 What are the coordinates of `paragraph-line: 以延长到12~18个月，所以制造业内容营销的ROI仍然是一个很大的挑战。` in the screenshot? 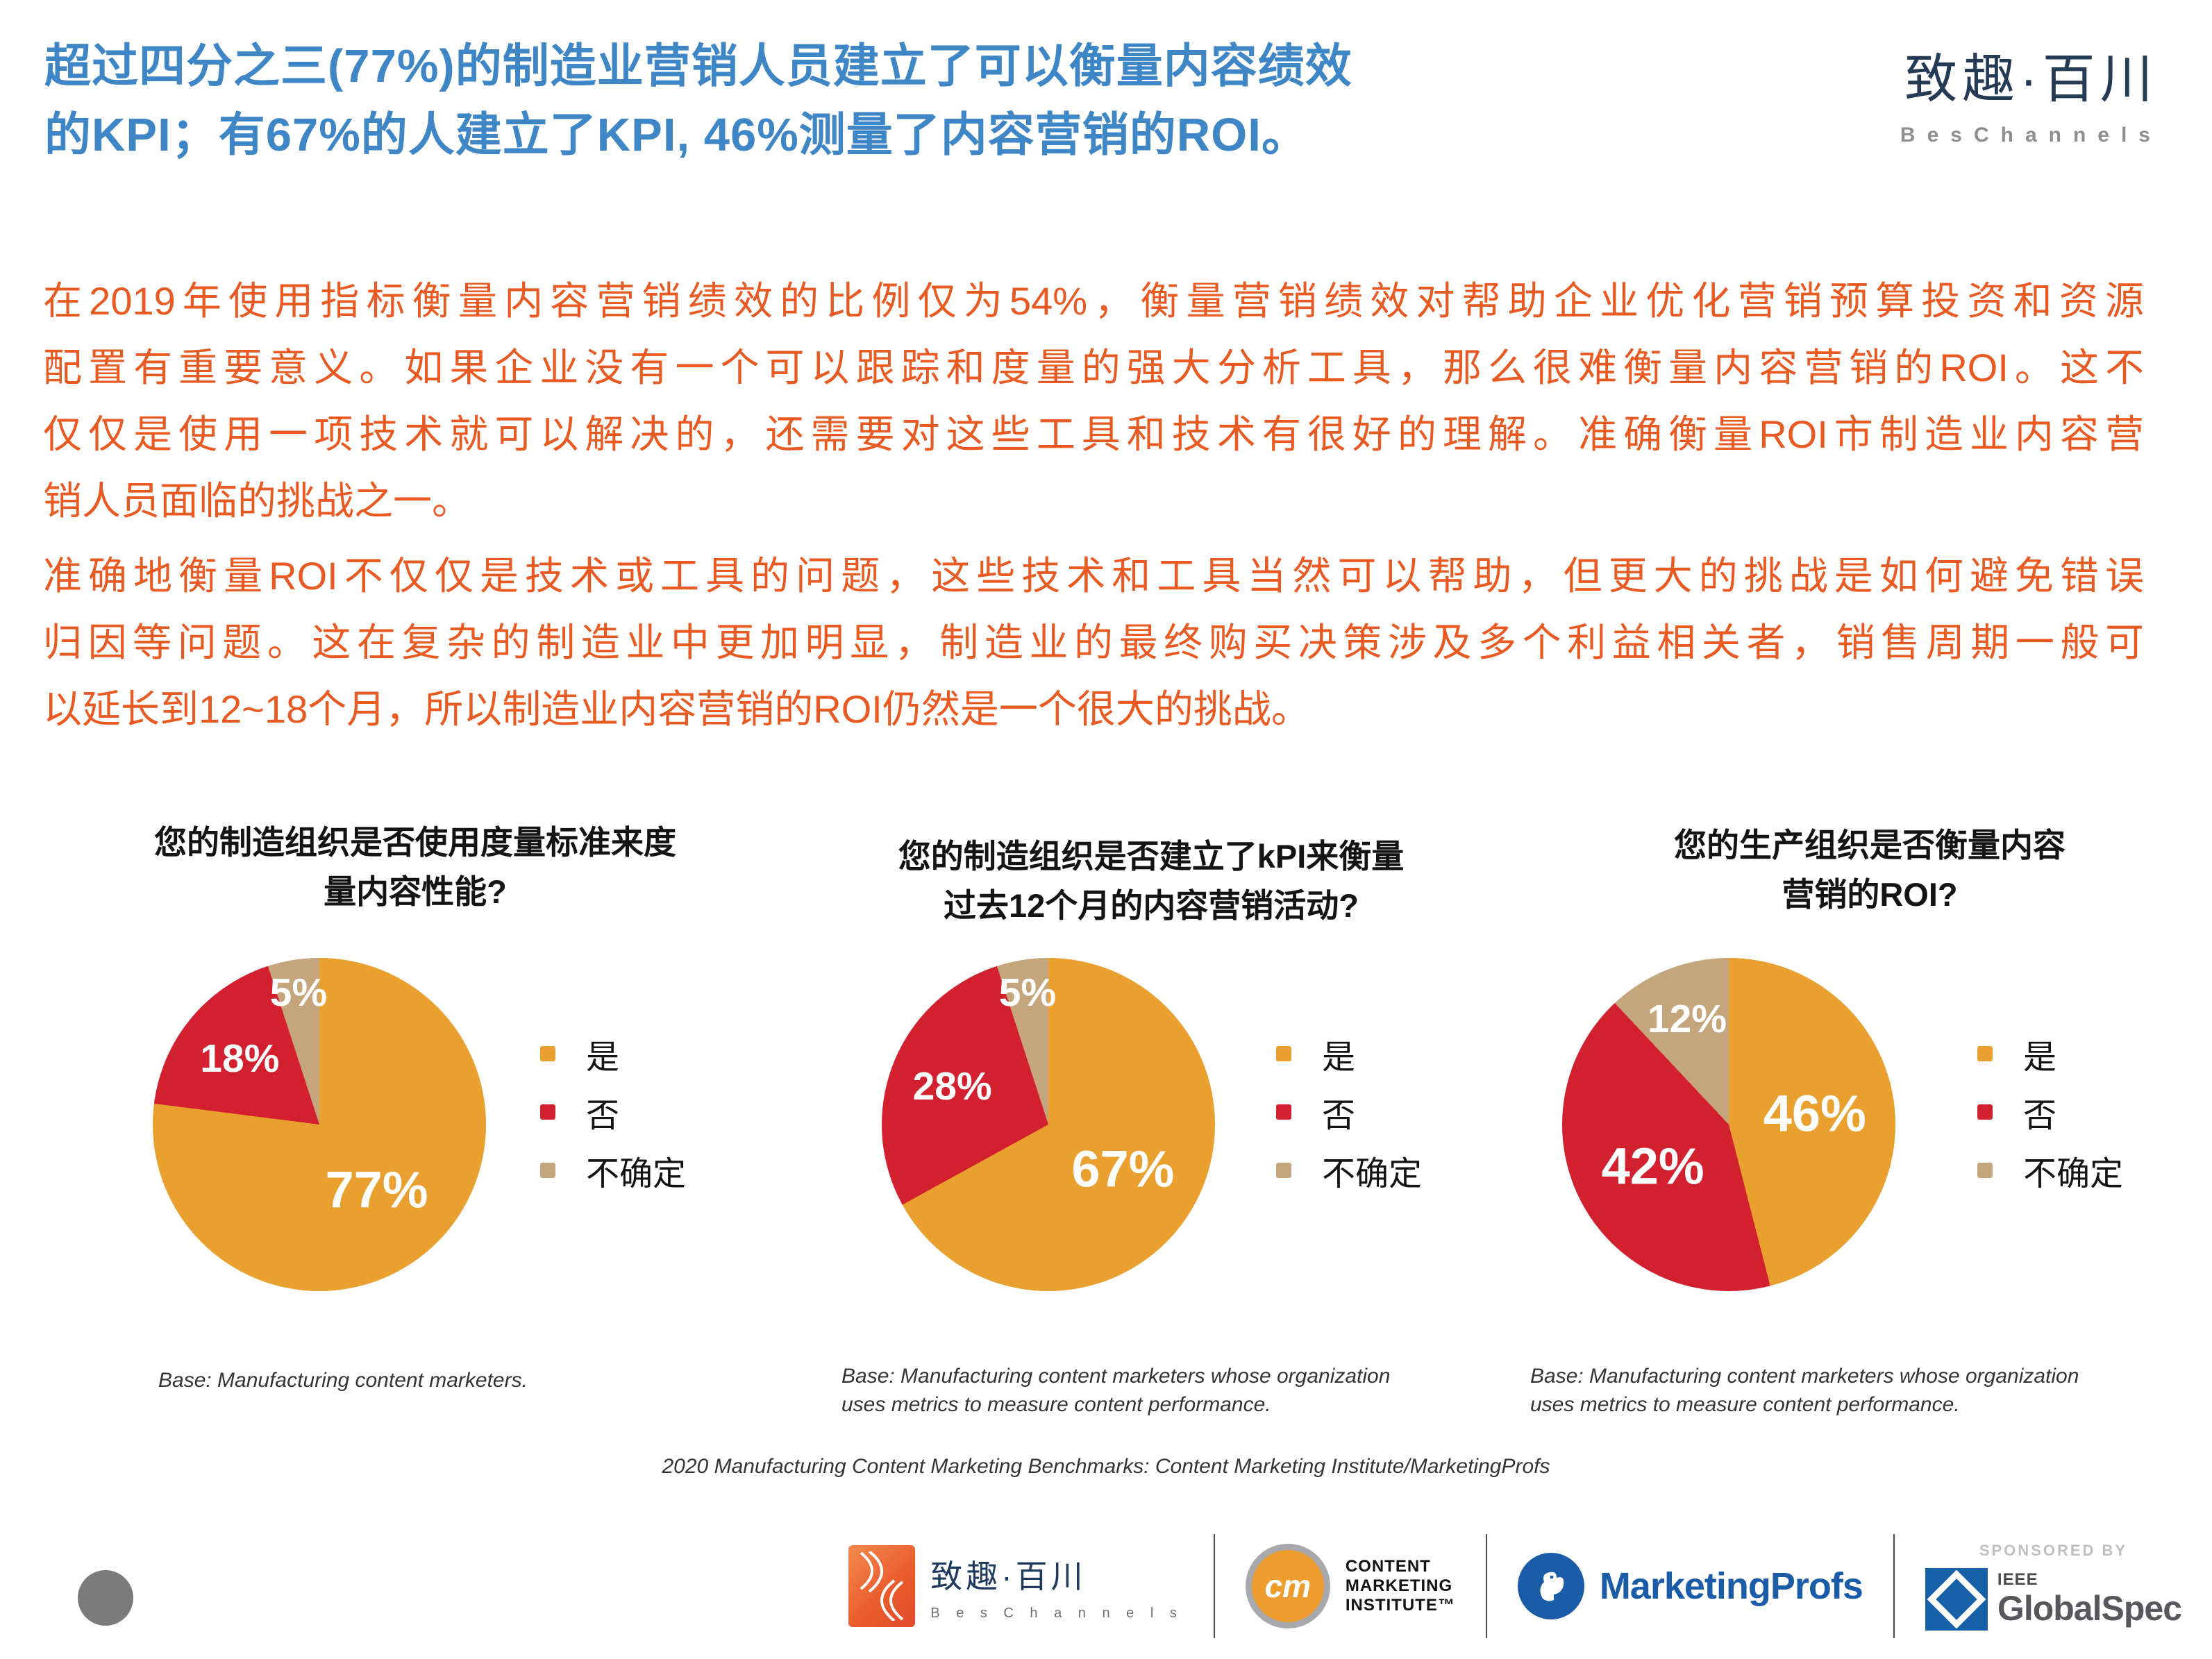 It's located at (676, 709).